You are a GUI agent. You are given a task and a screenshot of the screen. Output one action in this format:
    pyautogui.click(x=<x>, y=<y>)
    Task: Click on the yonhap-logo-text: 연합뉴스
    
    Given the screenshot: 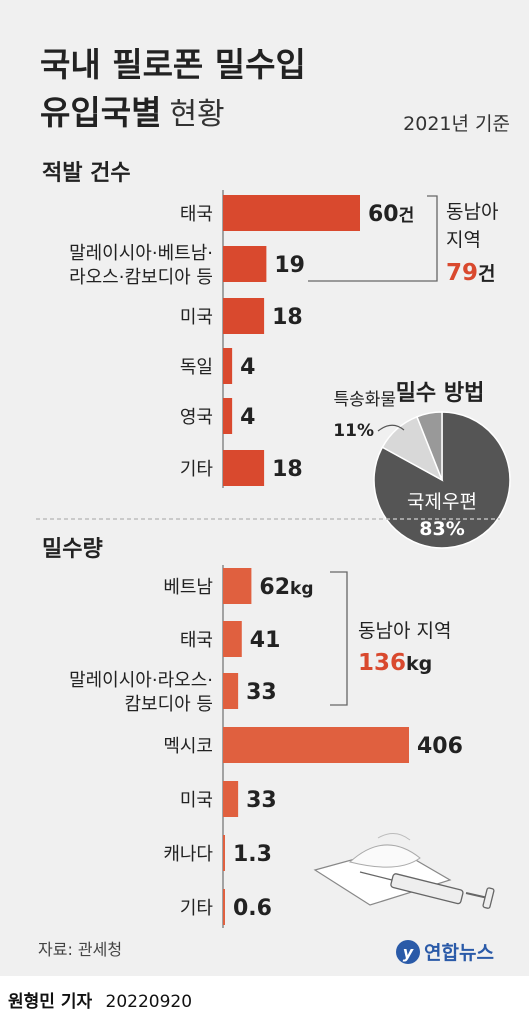 What is the action you would take?
    pyautogui.click(x=459, y=953)
    